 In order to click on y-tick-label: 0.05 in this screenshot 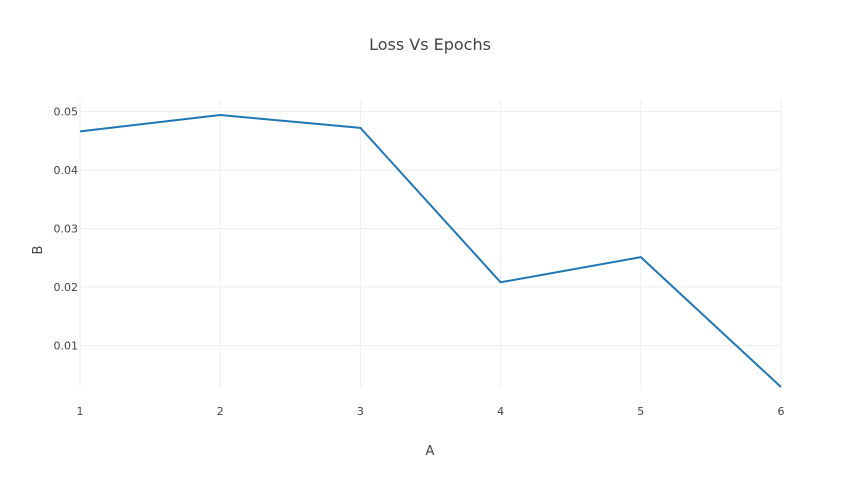, I will do `click(66, 111)`.